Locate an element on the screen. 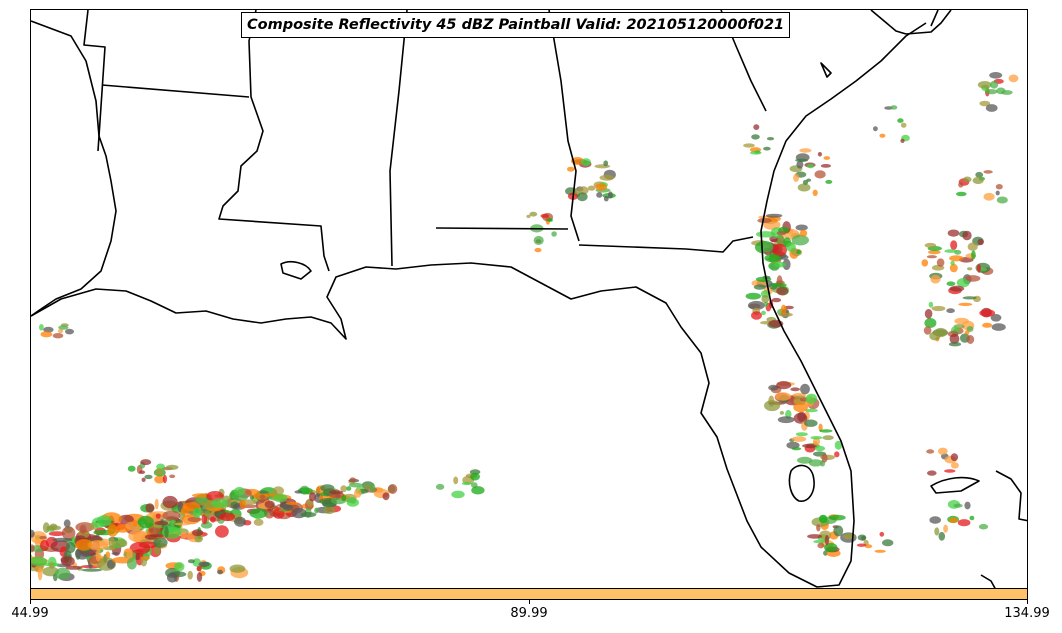  colorbar-label-min: 44.99 is located at coordinates (30, 613).